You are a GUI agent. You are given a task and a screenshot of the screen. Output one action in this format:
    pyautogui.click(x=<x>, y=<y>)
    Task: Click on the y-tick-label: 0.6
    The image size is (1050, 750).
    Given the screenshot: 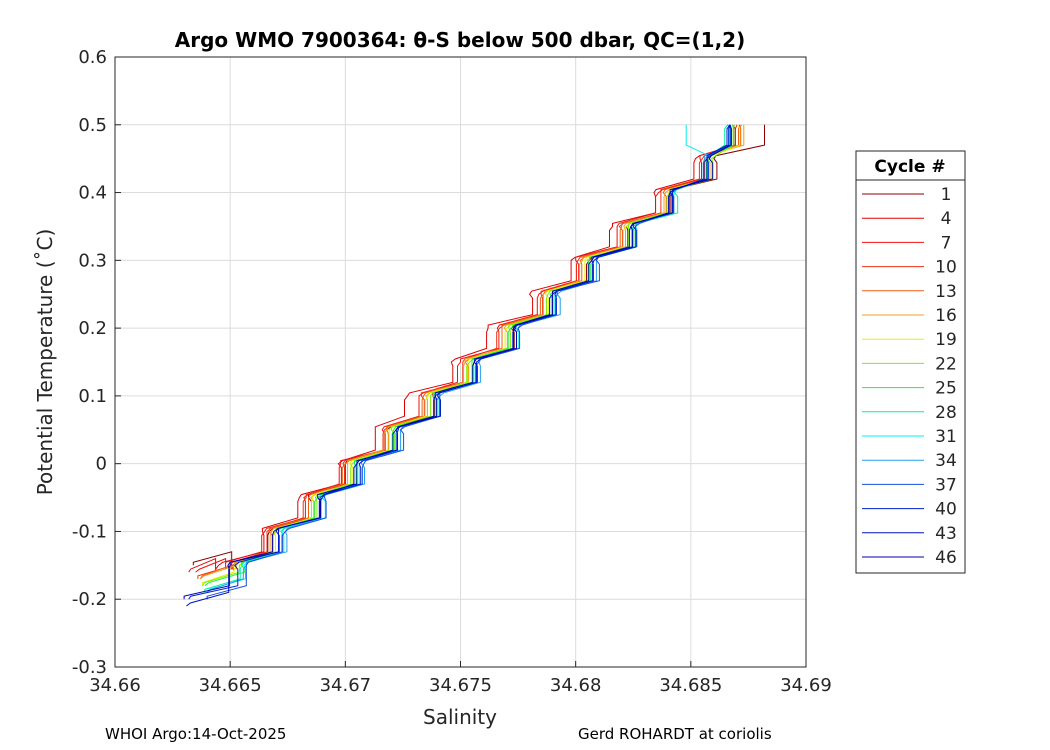 What is the action you would take?
    pyautogui.click(x=92, y=57)
    